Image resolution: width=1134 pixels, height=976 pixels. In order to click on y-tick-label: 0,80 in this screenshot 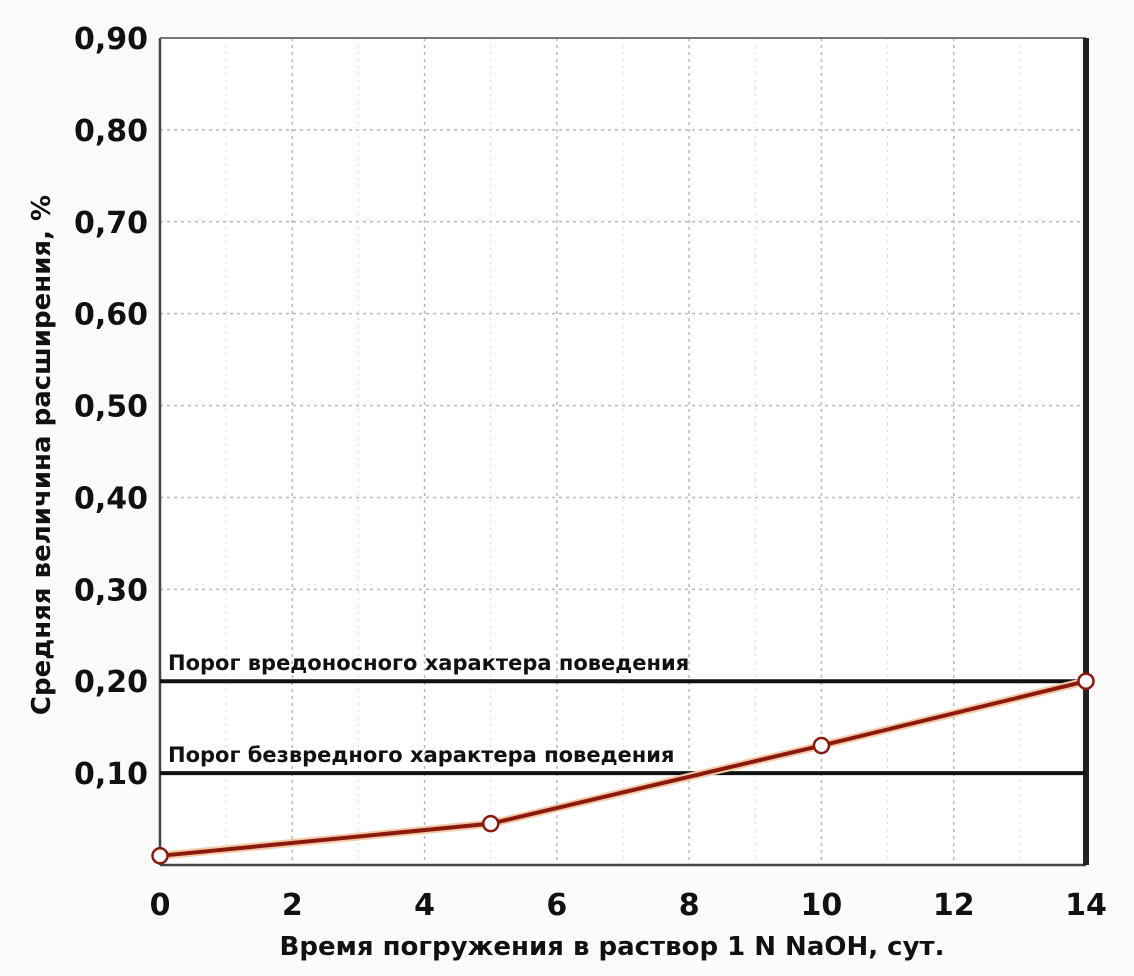, I will do `click(111, 131)`.